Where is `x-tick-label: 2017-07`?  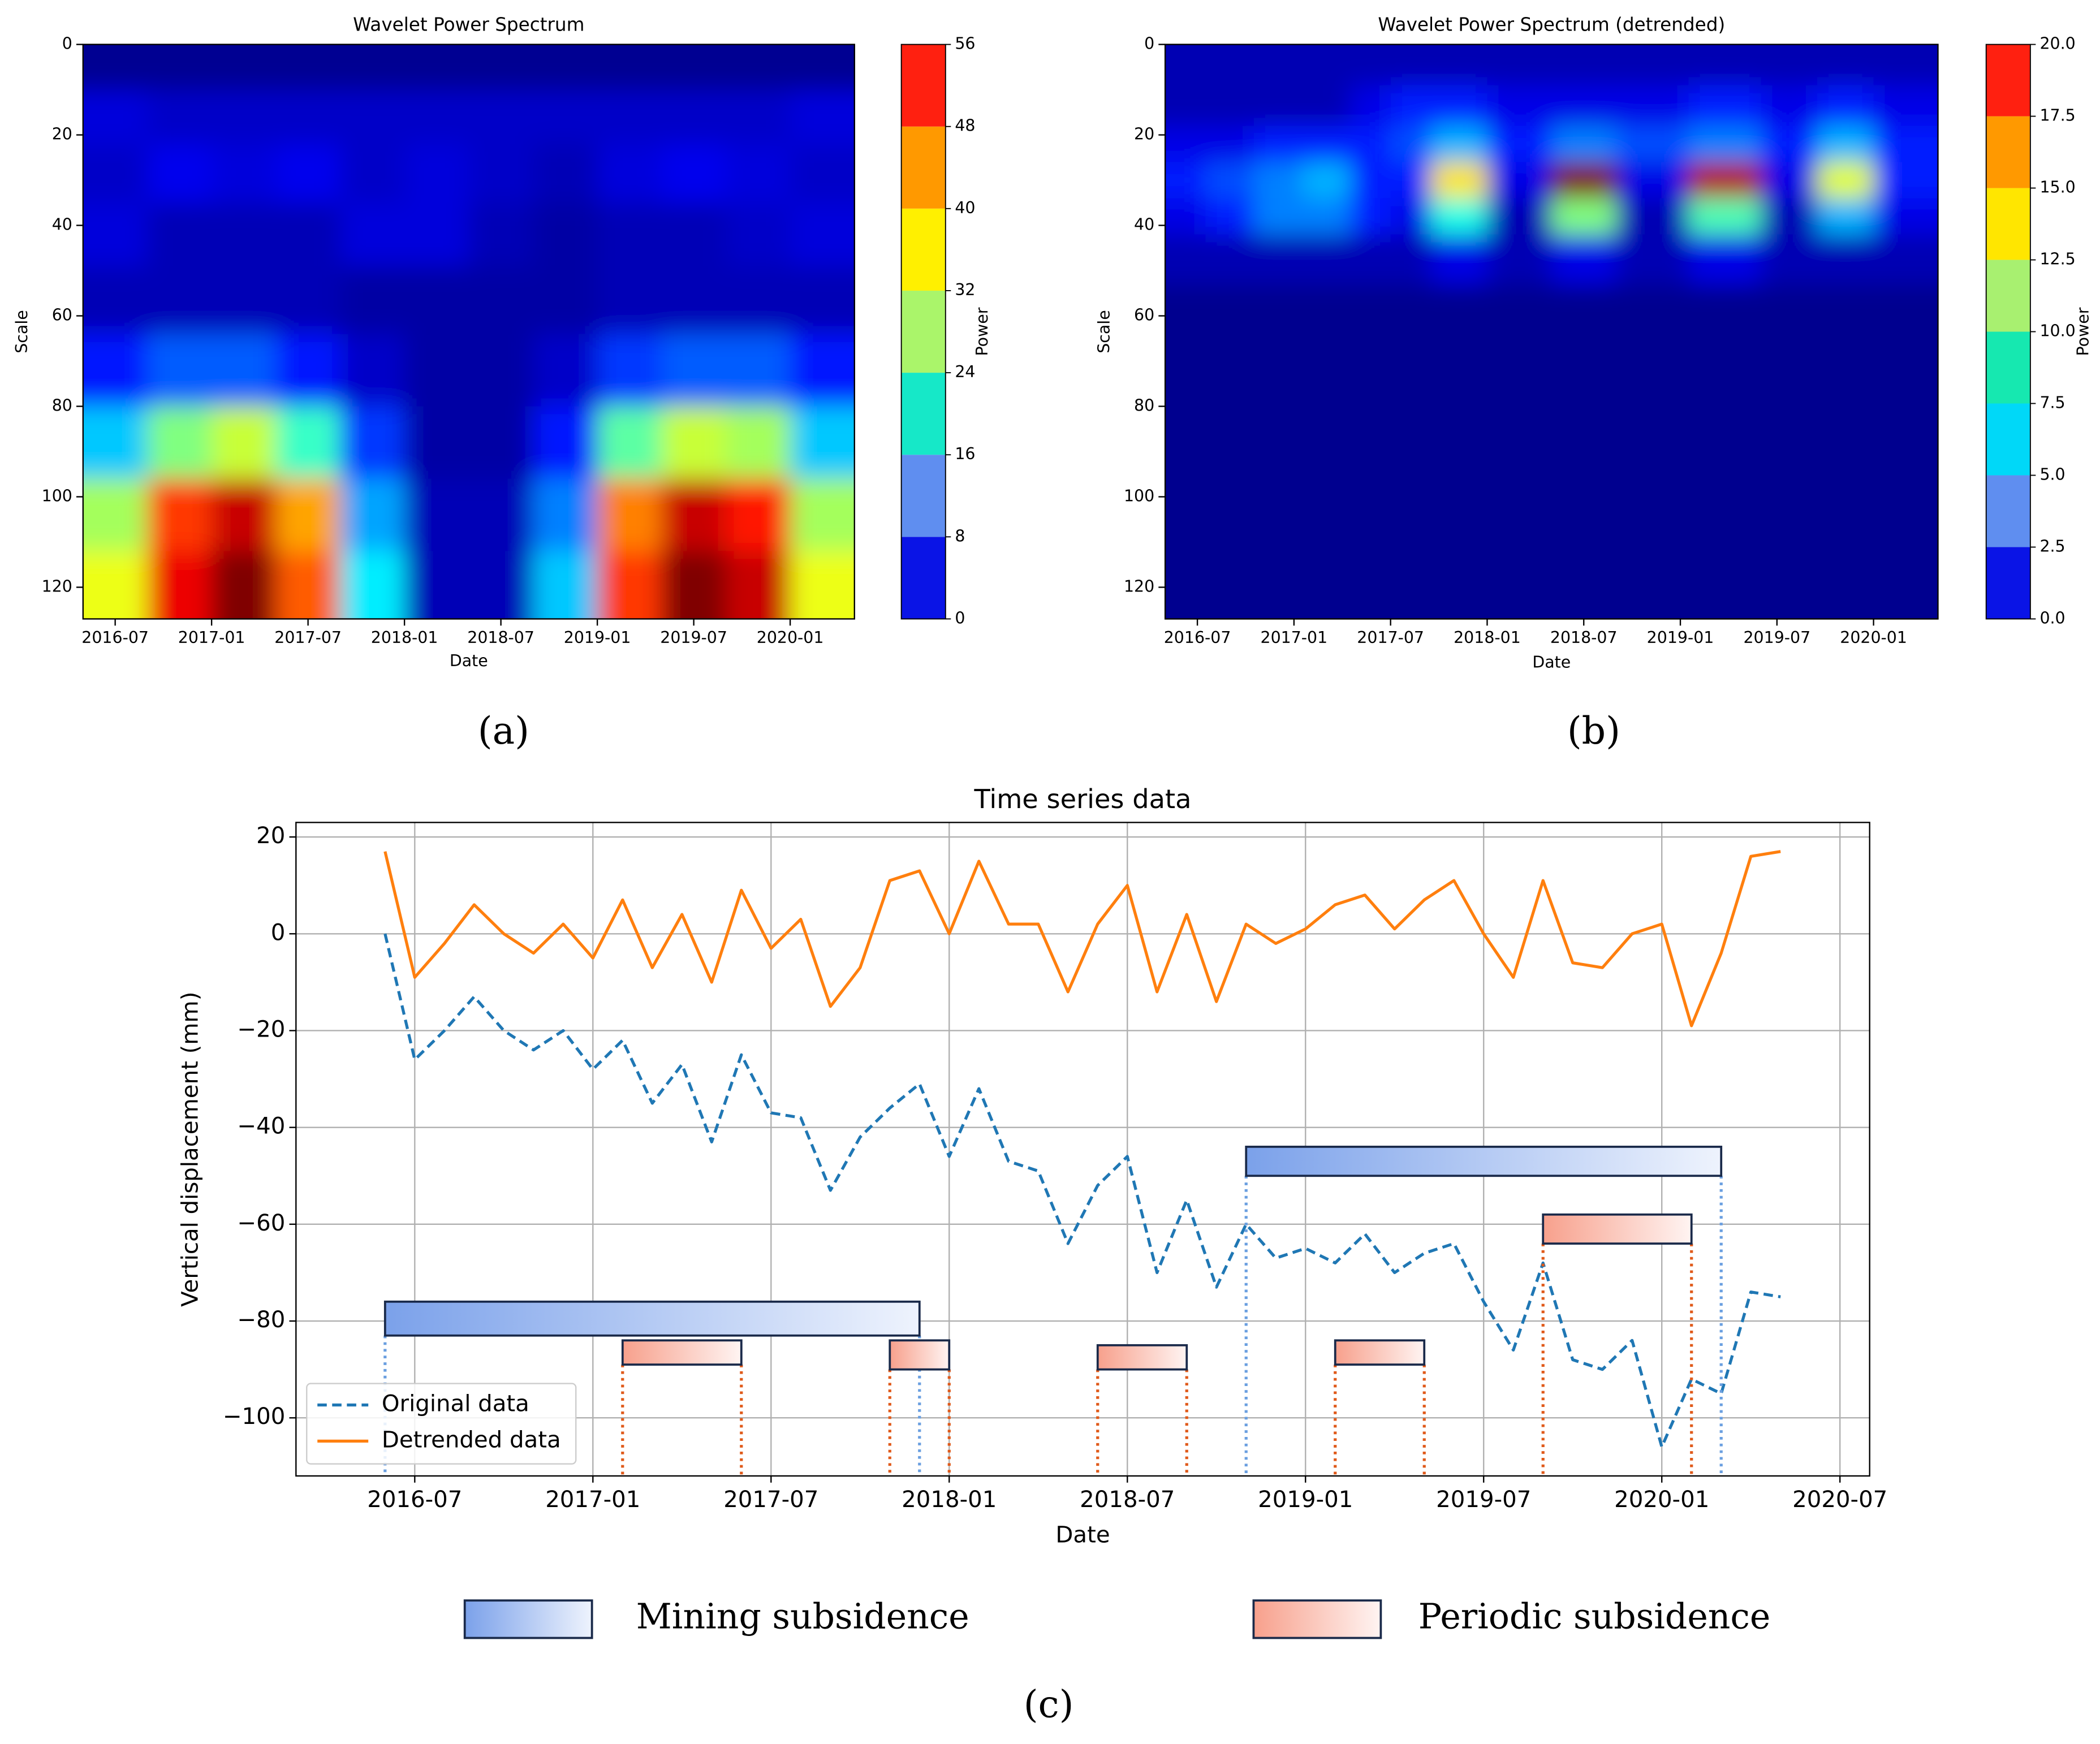
x-tick-label: 2017-07 is located at coordinates (308, 637).